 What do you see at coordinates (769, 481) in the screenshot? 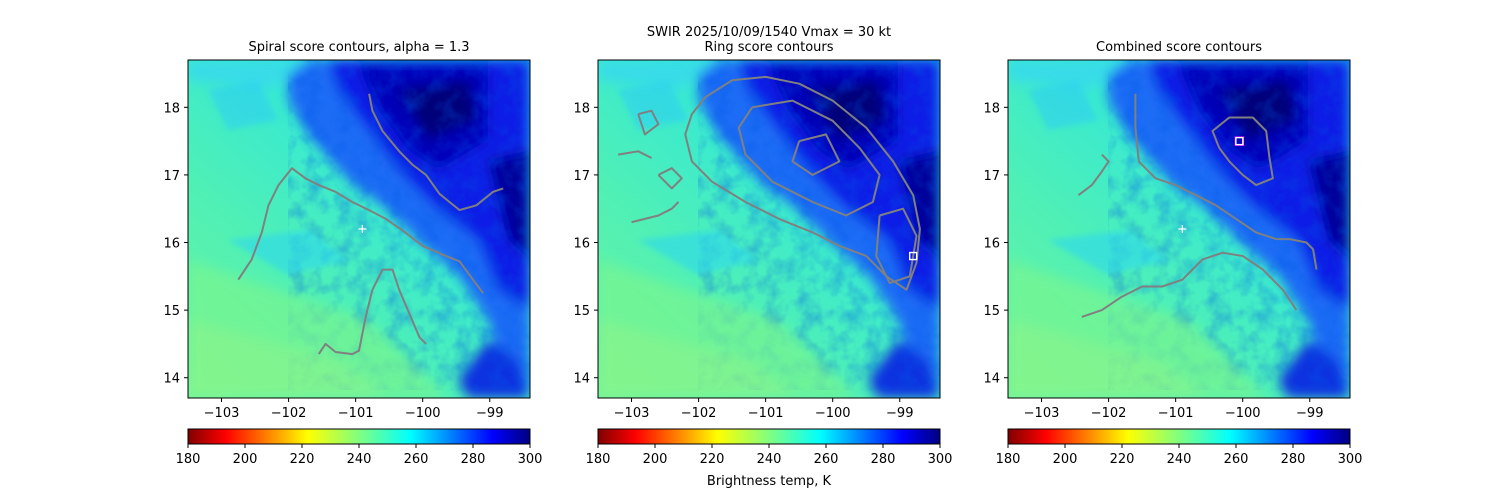
I see `colorbar-label: Brightness temp, K` at bounding box center [769, 481].